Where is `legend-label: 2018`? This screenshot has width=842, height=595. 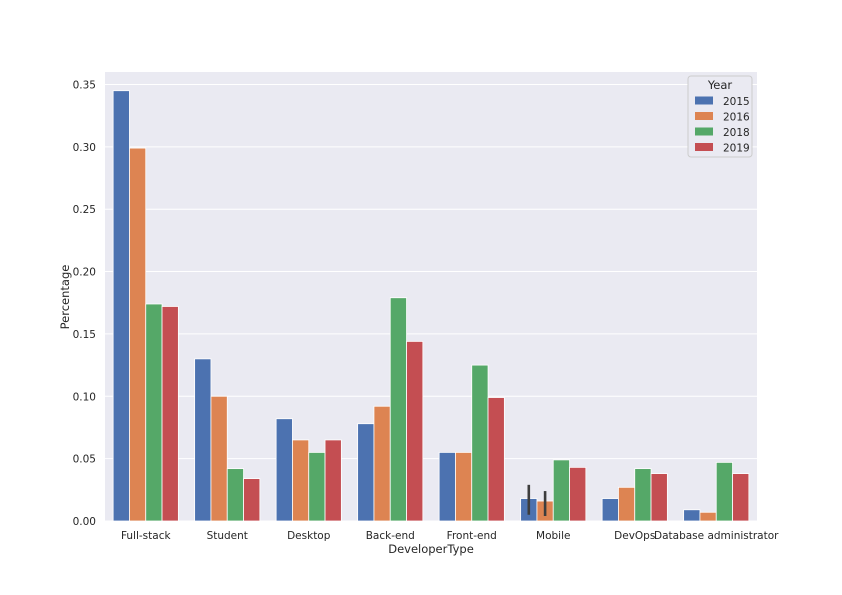 legend-label: 2018 is located at coordinates (736, 133).